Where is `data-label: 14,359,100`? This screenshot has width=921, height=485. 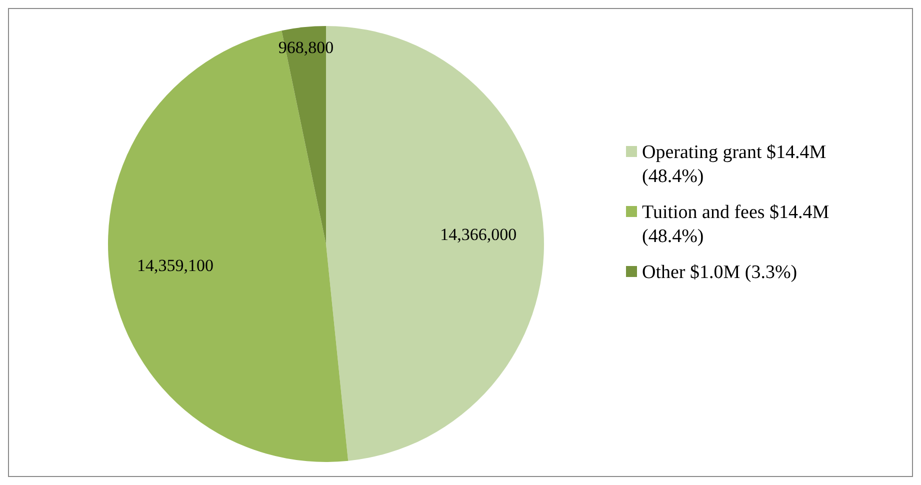
data-label: 14,359,100 is located at coordinates (175, 266).